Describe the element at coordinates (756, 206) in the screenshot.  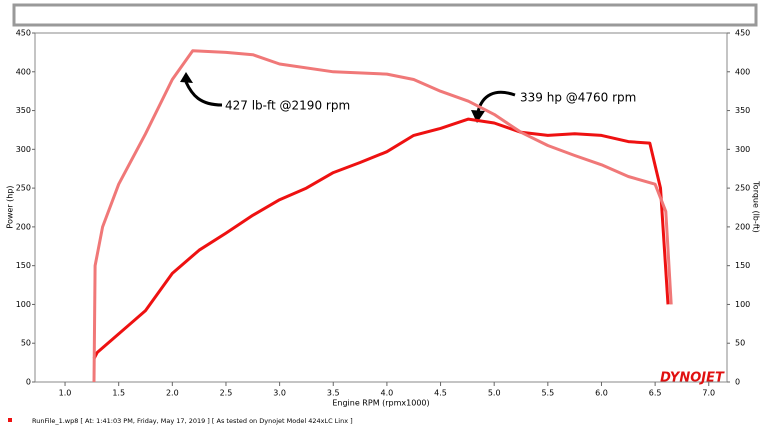
I see `y2-axis-label: Torque (lb-ft)` at that location.